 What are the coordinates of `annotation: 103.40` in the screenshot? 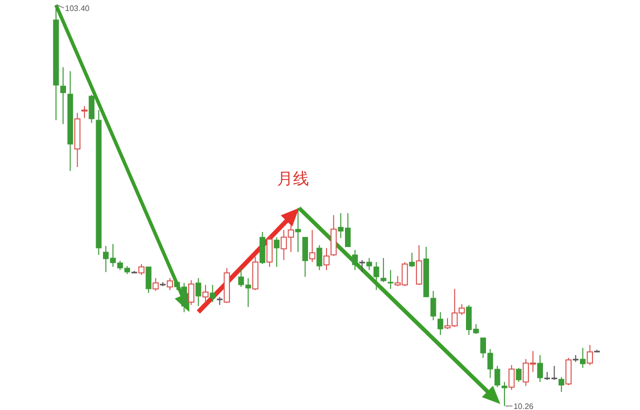 It's located at (77, 8).